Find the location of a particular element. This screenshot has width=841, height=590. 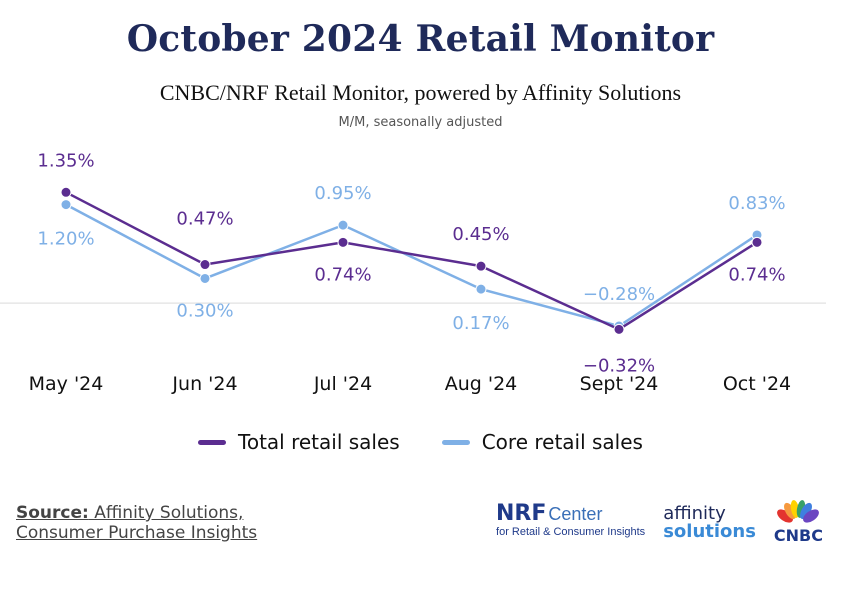

x-tick-label-5: Oct '24 is located at coordinates (757, 384).